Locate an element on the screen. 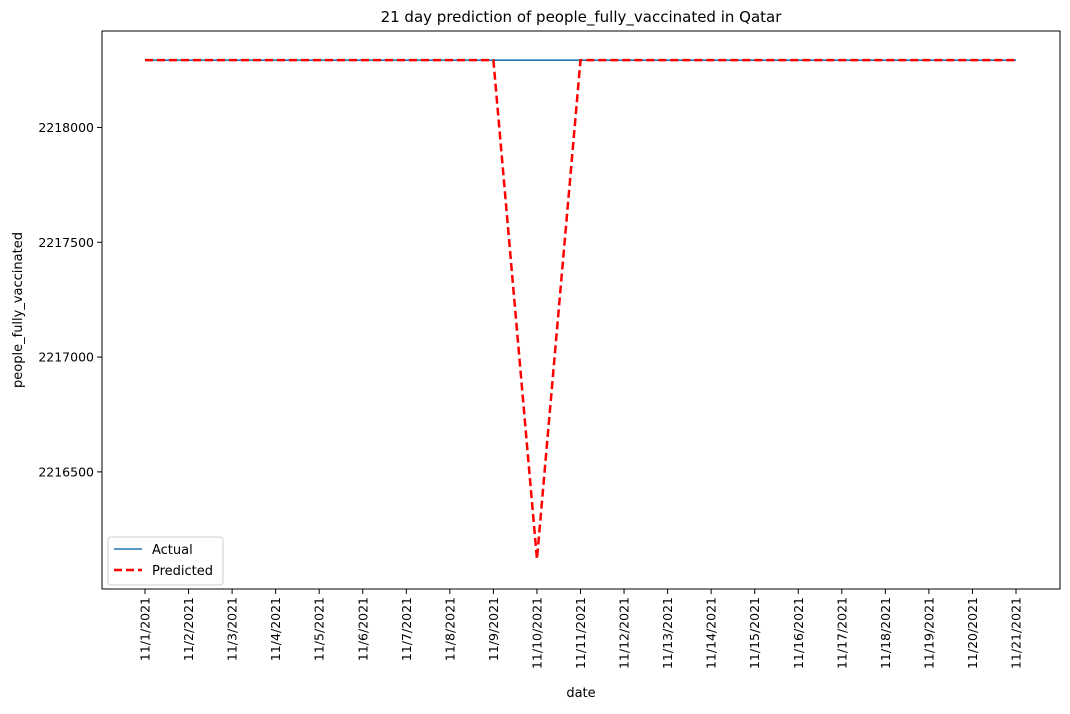 The image size is (1070, 714). x-tick-label: 11/1/2021 is located at coordinates (145, 629).